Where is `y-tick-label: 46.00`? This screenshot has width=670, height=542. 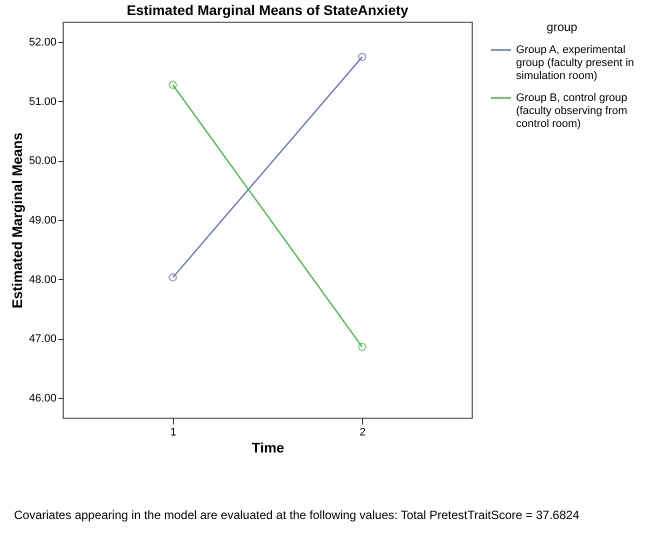 y-tick-label: 46.00 is located at coordinates (42, 398).